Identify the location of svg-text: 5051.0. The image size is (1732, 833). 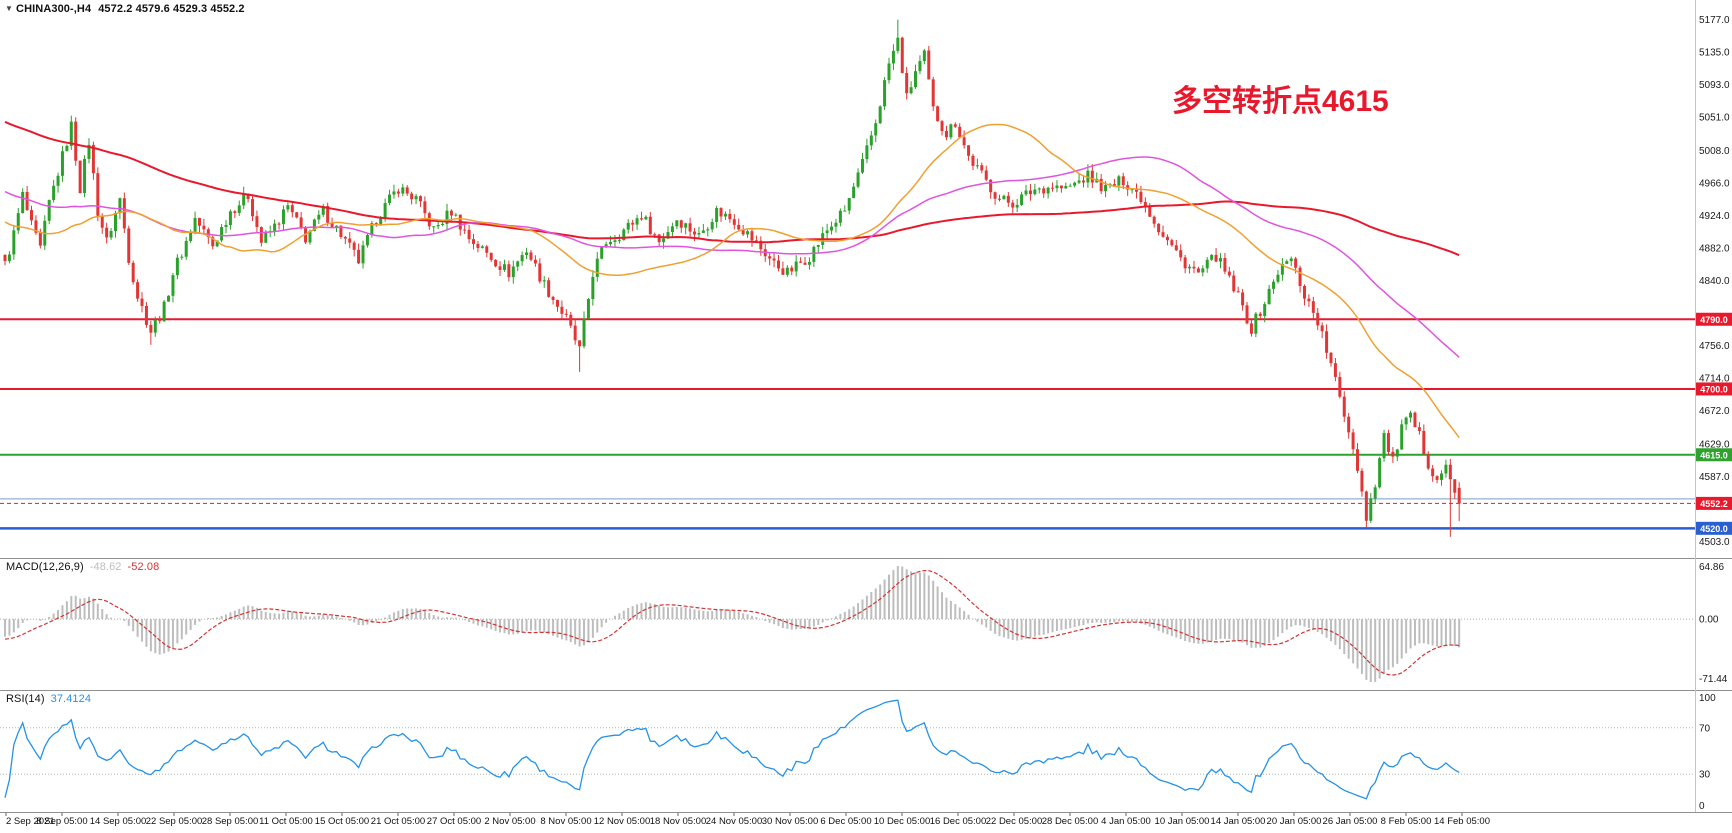
(1714, 118).